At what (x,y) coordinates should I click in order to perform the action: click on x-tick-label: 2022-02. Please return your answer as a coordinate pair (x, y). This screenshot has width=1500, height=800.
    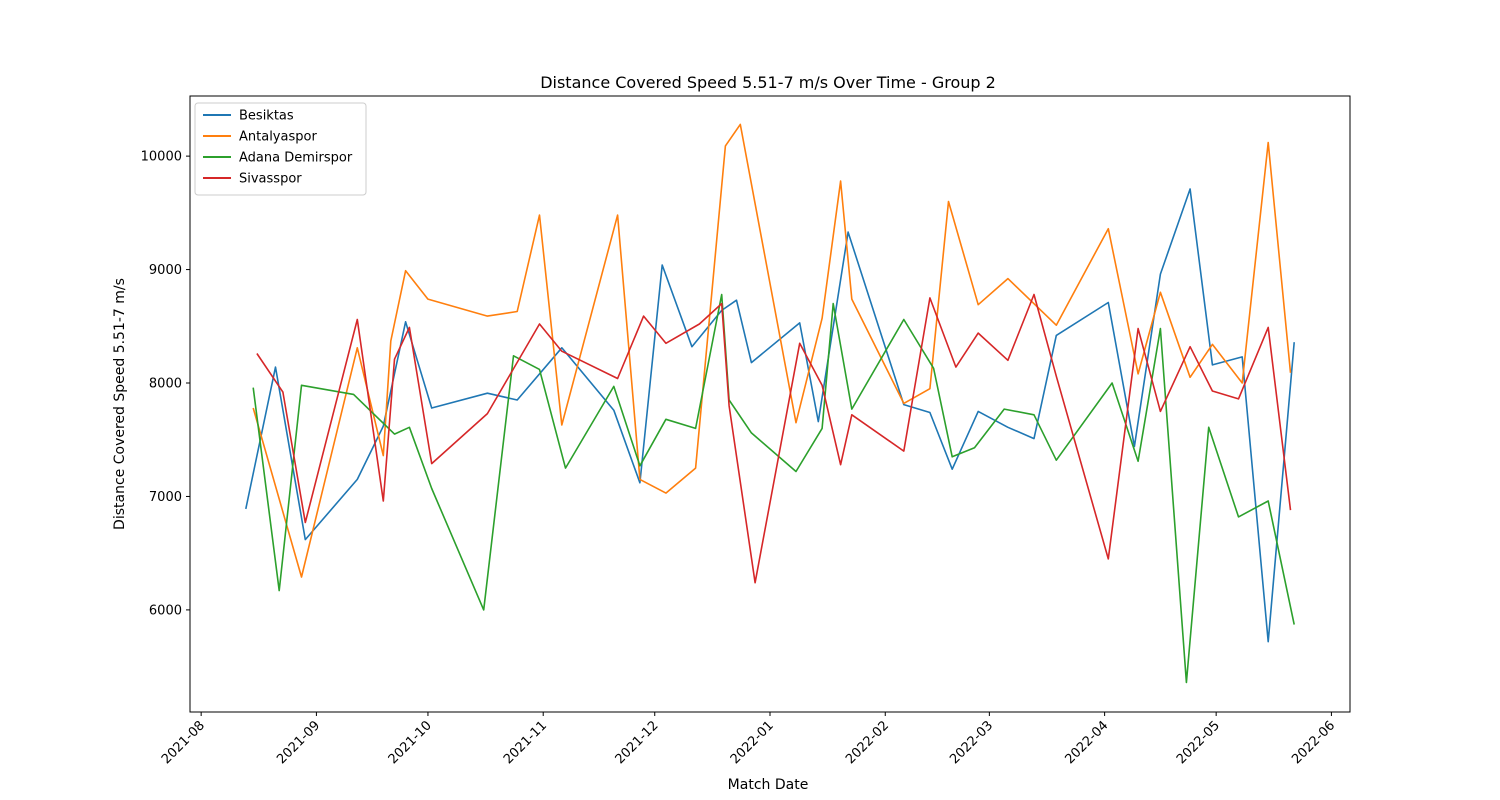
    Looking at the image, I should click on (867, 742).